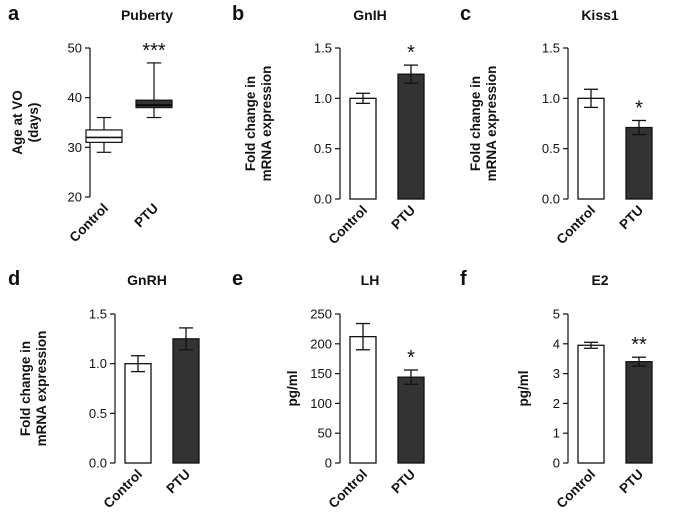 The width and height of the screenshot is (675, 521). Describe the element at coordinates (33, 123) in the screenshot. I see `y-axis-label: (days)` at that location.